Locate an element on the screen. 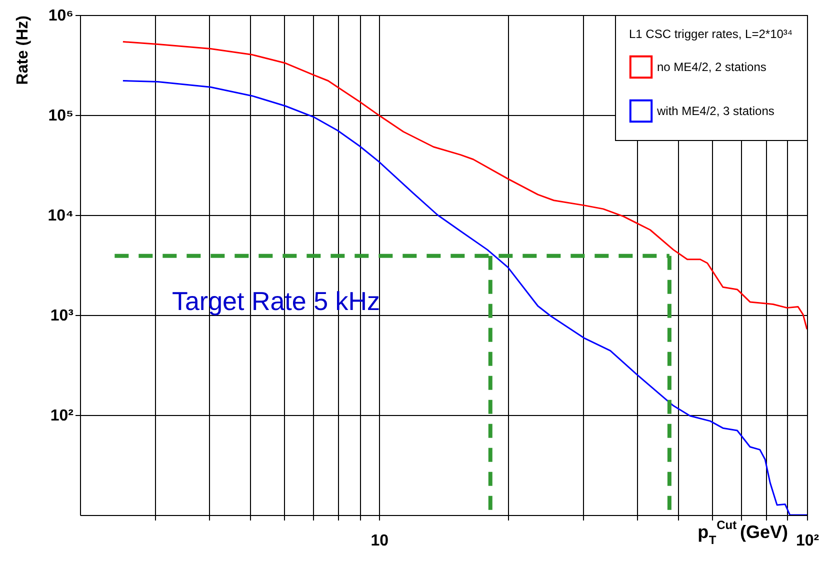  legend-label: no ME4/2, 2 stations is located at coordinates (711, 67).